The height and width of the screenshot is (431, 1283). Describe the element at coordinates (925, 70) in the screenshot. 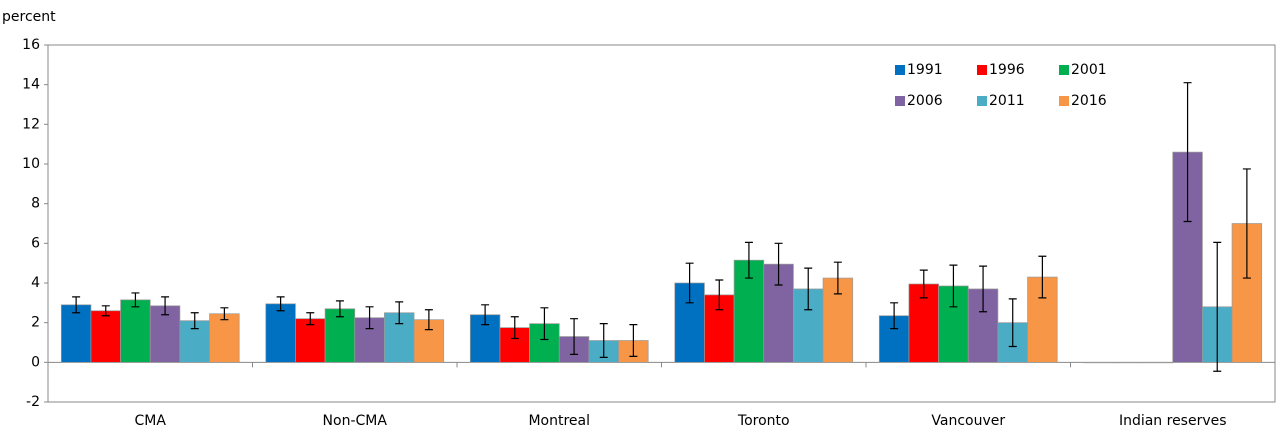

I see `legend-label: 1991` at that location.